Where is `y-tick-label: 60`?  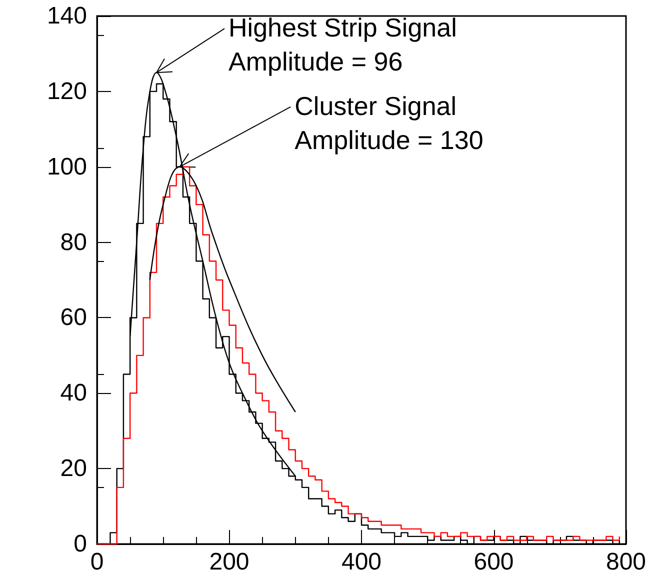
y-tick-label: 60 is located at coordinates (73, 318).